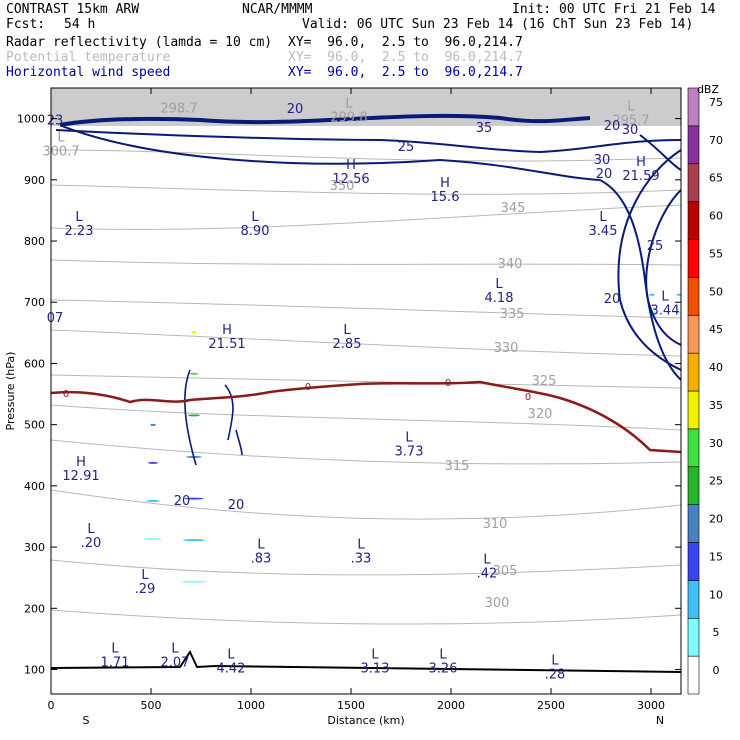 The width and height of the screenshot is (740, 740). I want to click on extremum-value: 2.85, so click(347, 344).